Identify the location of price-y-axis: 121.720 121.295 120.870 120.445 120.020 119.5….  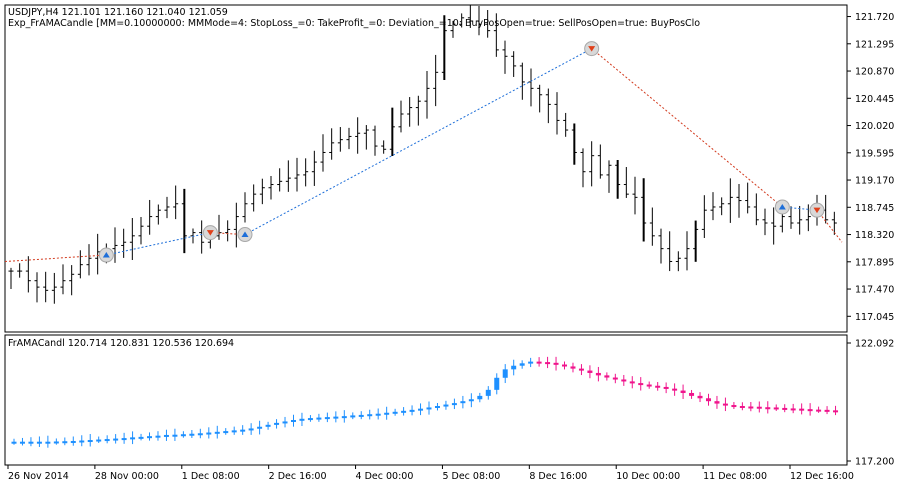
(870, 167).